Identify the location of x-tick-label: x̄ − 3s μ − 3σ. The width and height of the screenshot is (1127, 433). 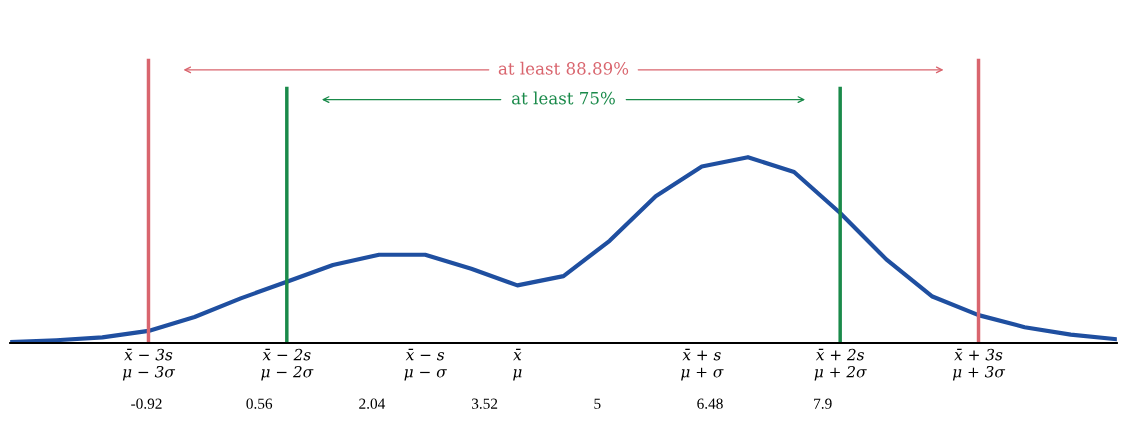
(149, 364).